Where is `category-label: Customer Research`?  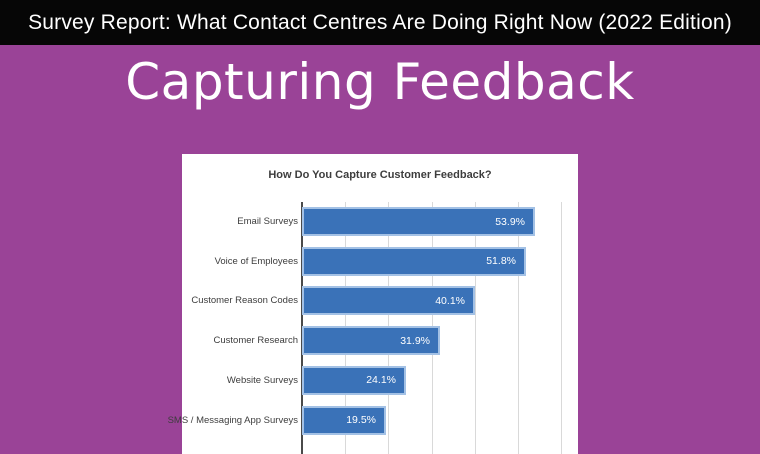 category-label: Customer Research is located at coordinates (255, 341).